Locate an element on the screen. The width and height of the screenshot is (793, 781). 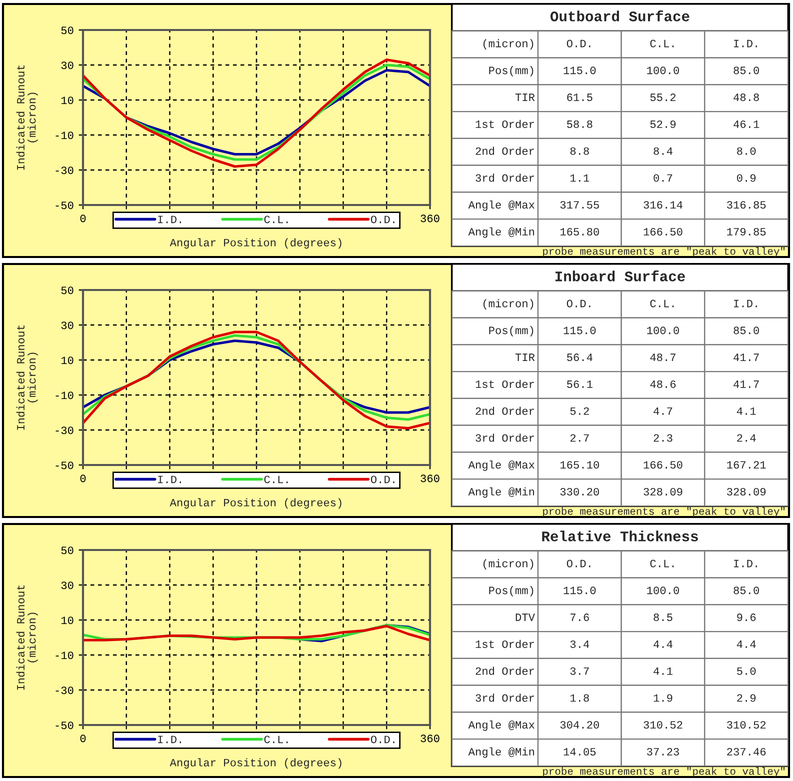
text: 8.5 is located at coordinates (663, 618).